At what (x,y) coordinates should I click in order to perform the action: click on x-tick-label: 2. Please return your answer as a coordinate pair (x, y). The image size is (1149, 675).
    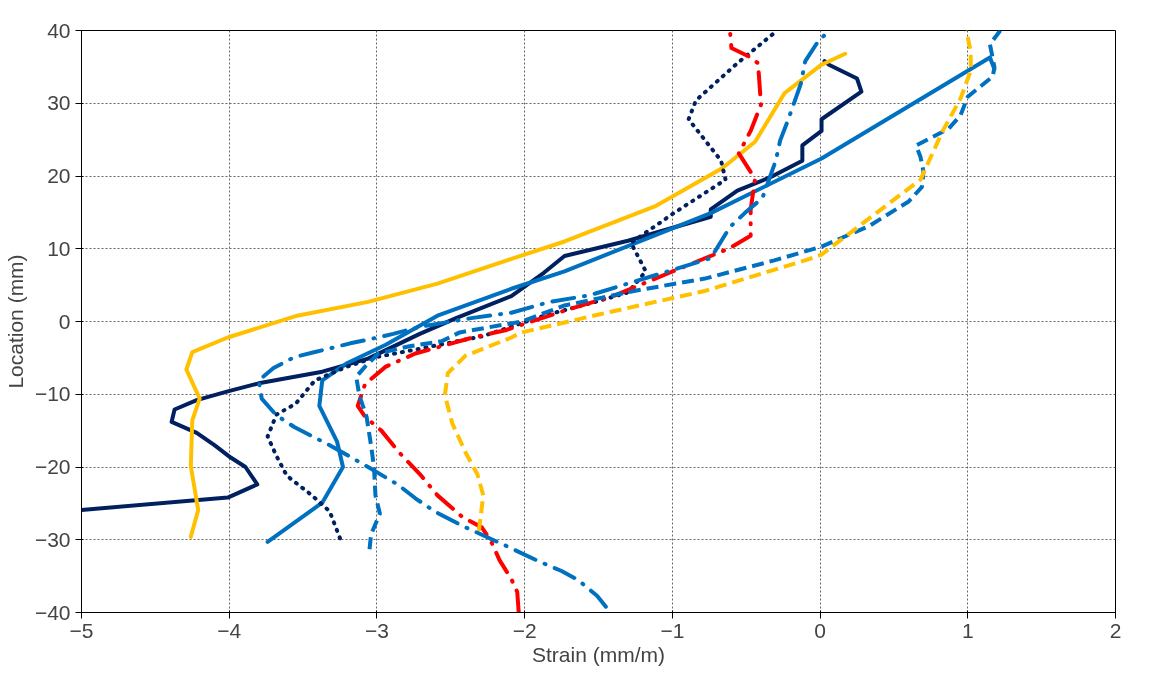
    Looking at the image, I should click on (1115, 630).